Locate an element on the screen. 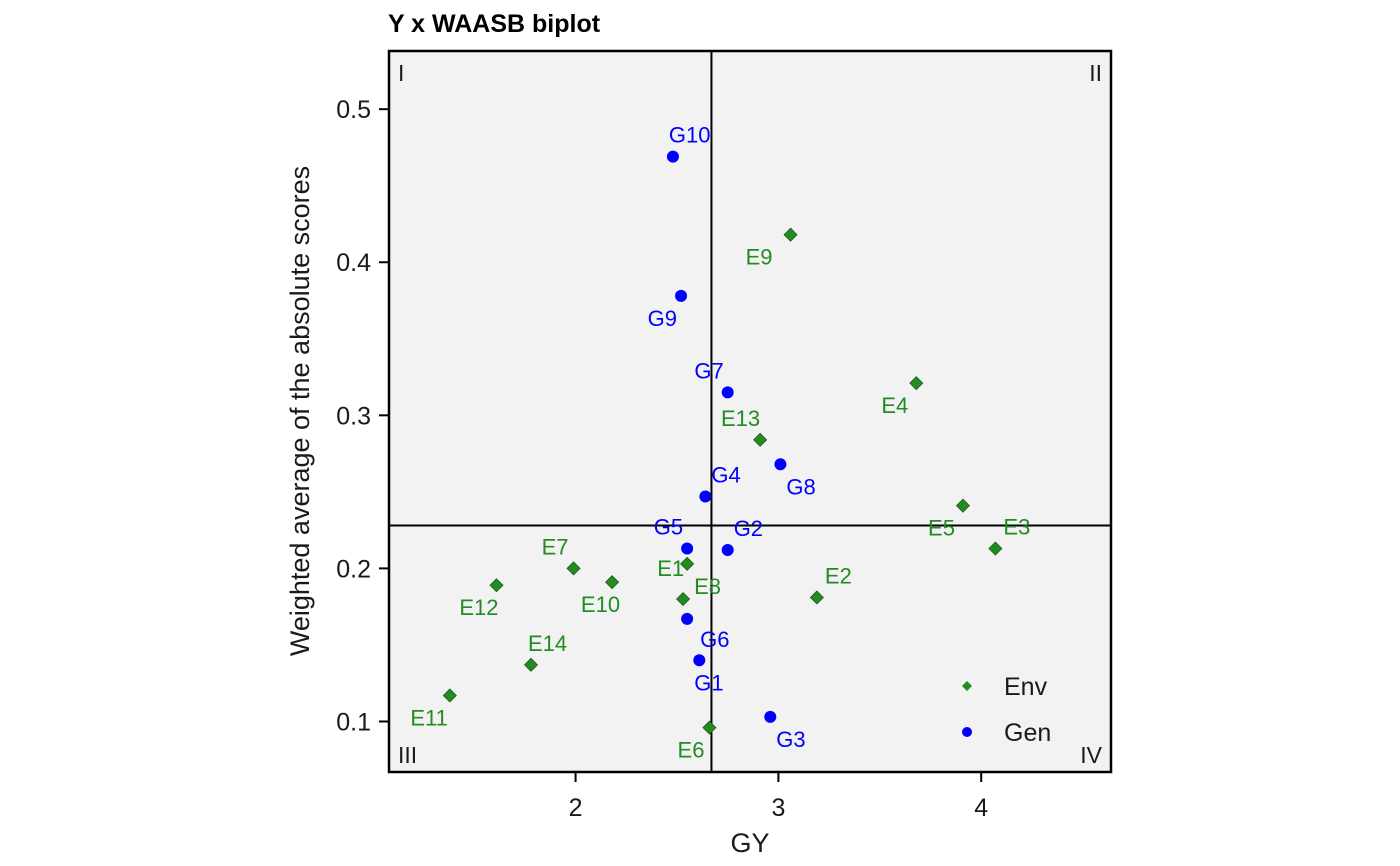 Image resolution: width=1400 pixels, height=866 pixels. point-label-e1: E1 is located at coordinates (670, 568).